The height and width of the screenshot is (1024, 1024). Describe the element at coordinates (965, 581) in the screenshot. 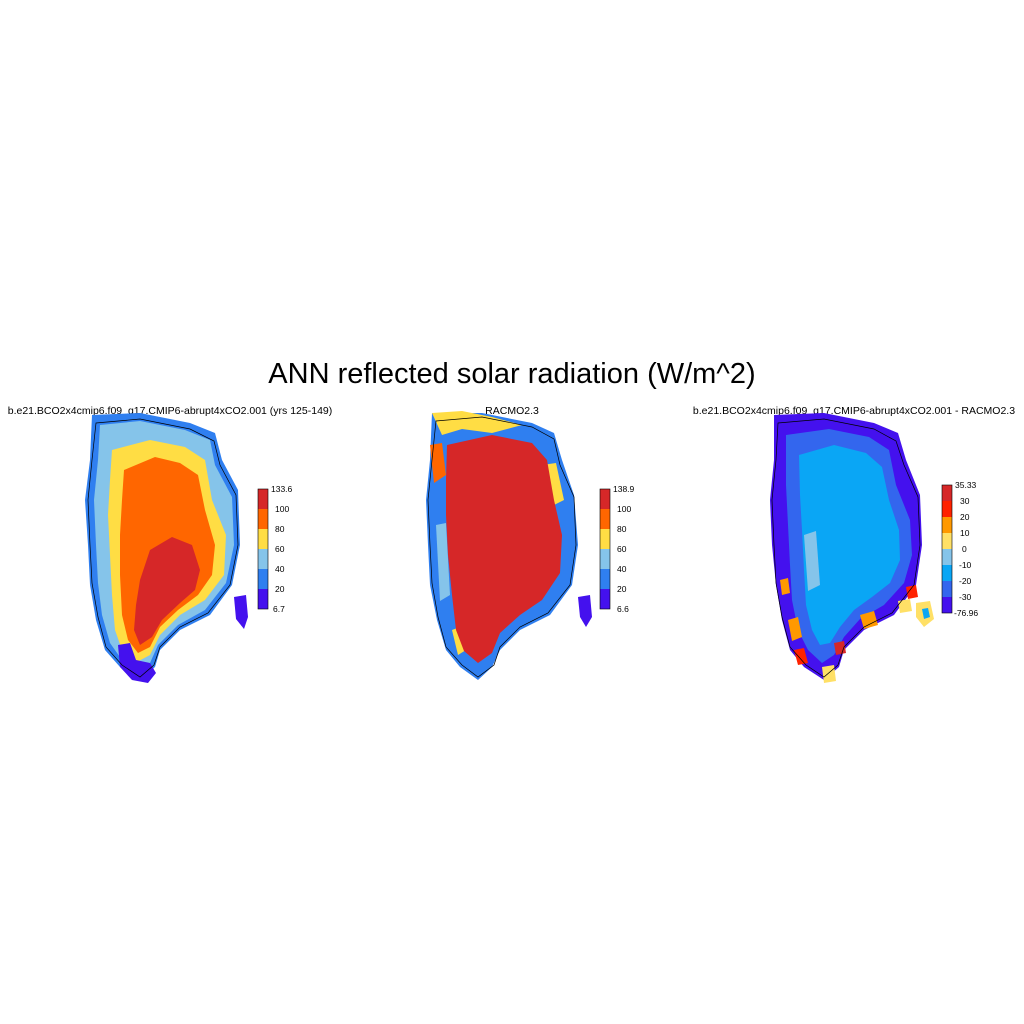

I see `colorbar-difference-label: -20` at that location.